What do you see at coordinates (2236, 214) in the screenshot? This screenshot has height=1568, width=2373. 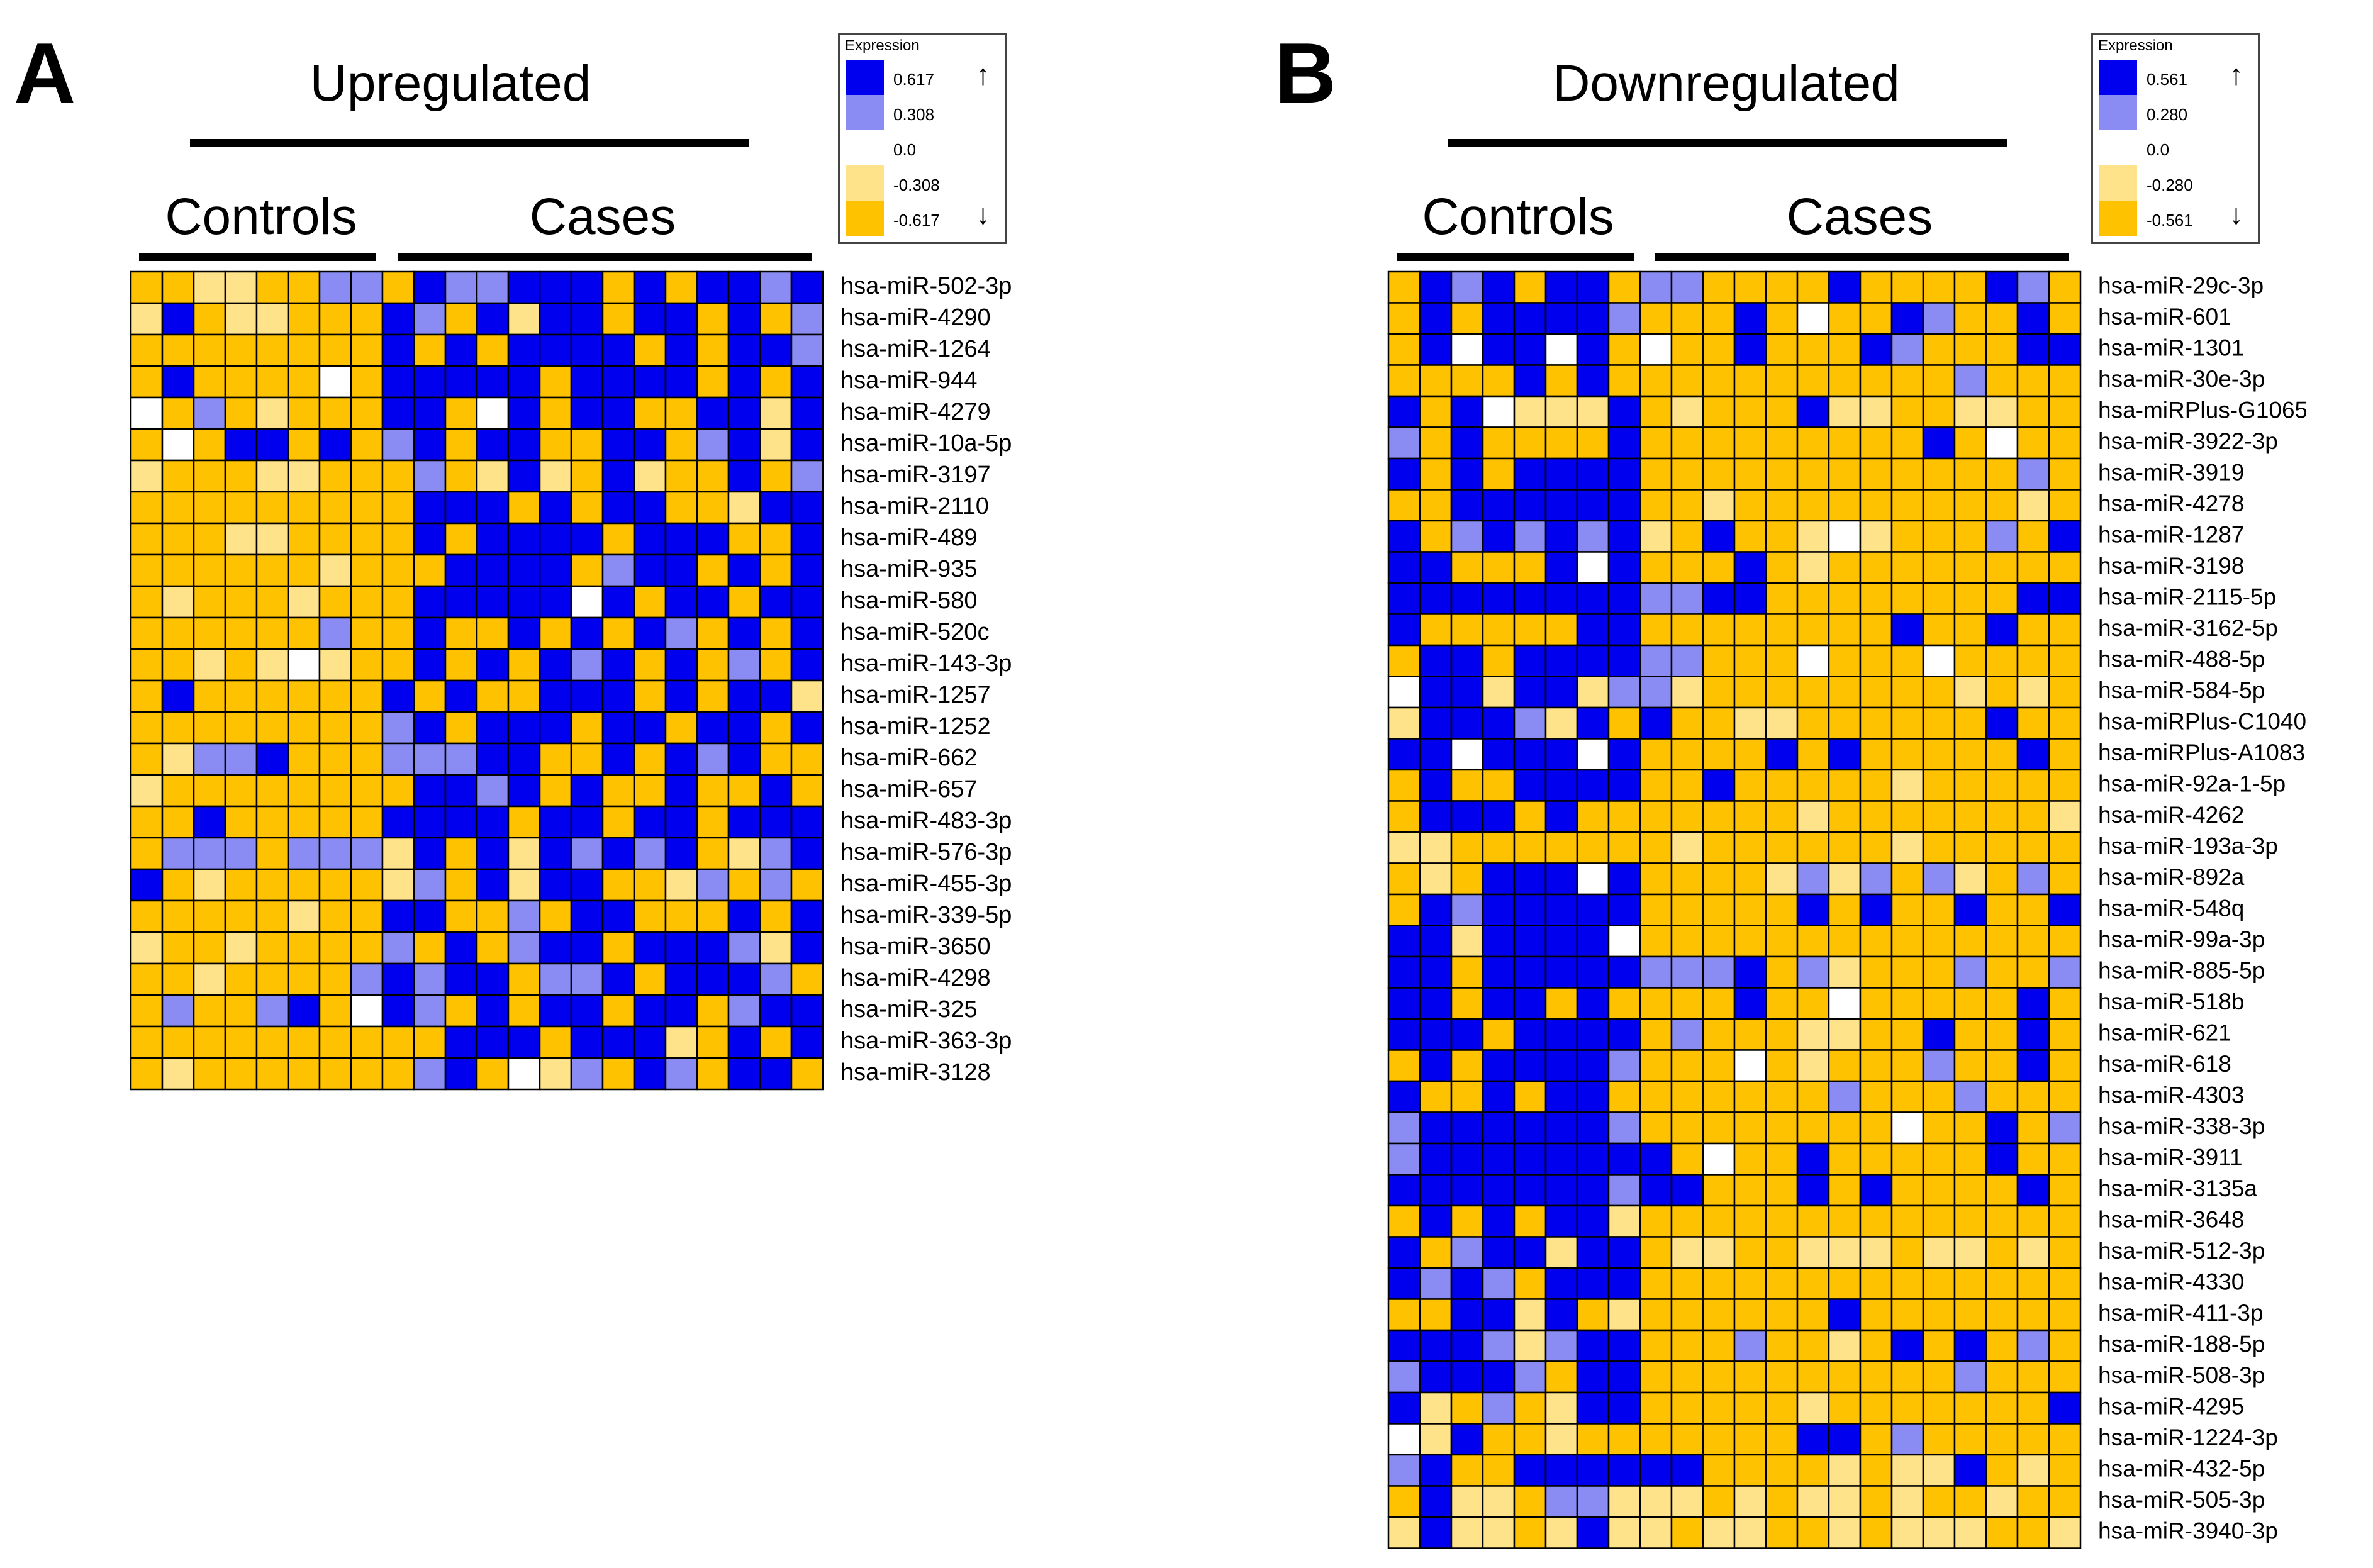 I see `arrow-down-icon: ↓` at bounding box center [2236, 214].